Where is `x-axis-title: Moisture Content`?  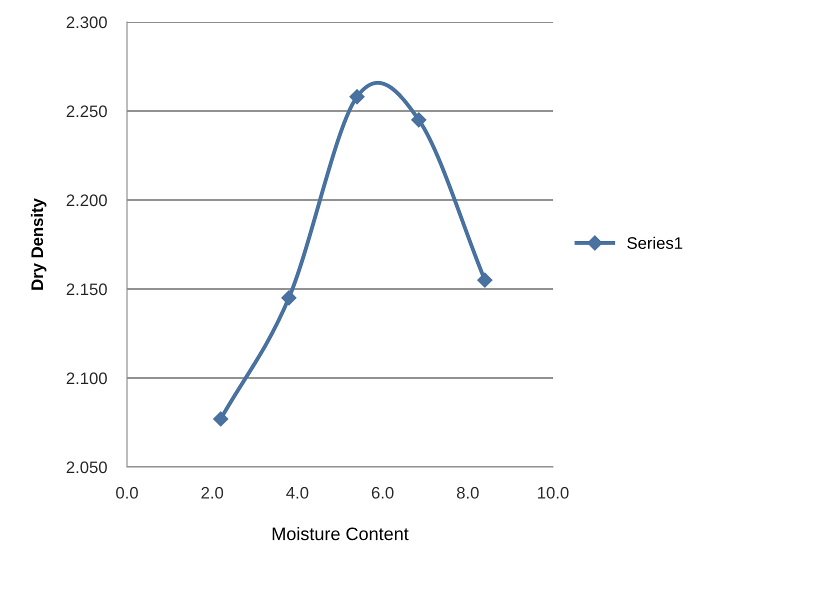 x-axis-title: Moisture Content is located at coordinates (340, 533).